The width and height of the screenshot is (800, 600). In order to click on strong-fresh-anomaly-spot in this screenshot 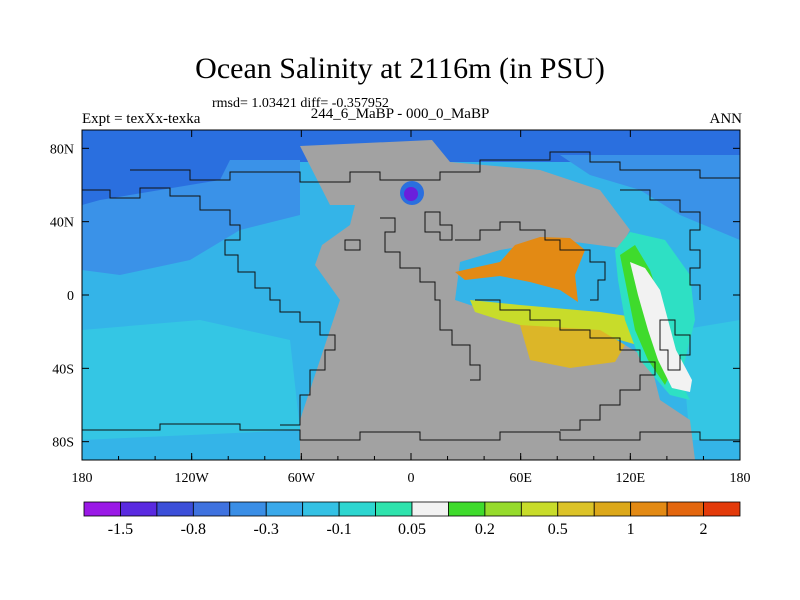, I will do `click(411, 194)`.